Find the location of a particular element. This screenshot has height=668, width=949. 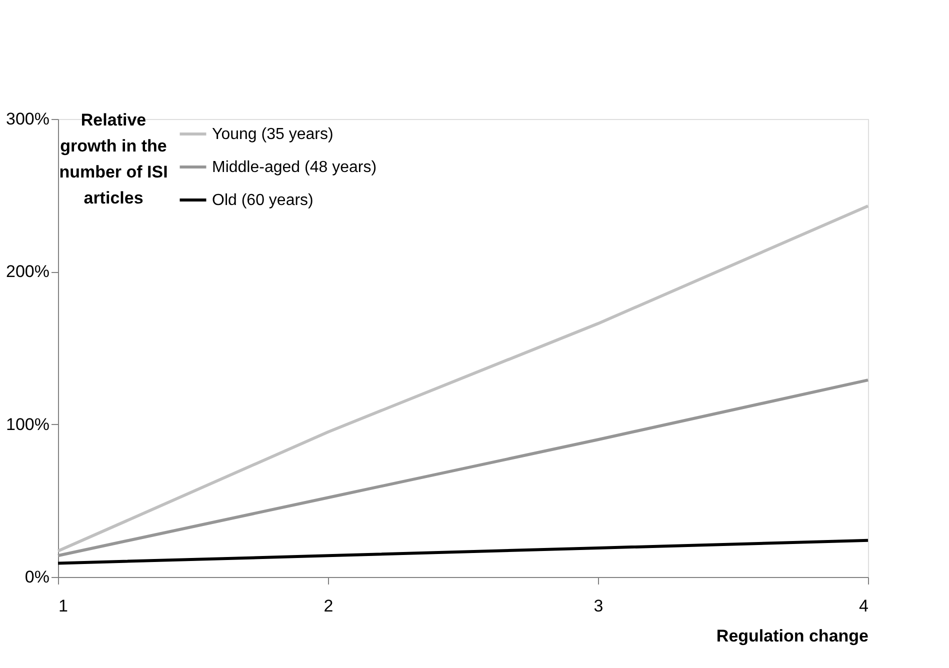

x-tick-label: 2 is located at coordinates (329, 606).